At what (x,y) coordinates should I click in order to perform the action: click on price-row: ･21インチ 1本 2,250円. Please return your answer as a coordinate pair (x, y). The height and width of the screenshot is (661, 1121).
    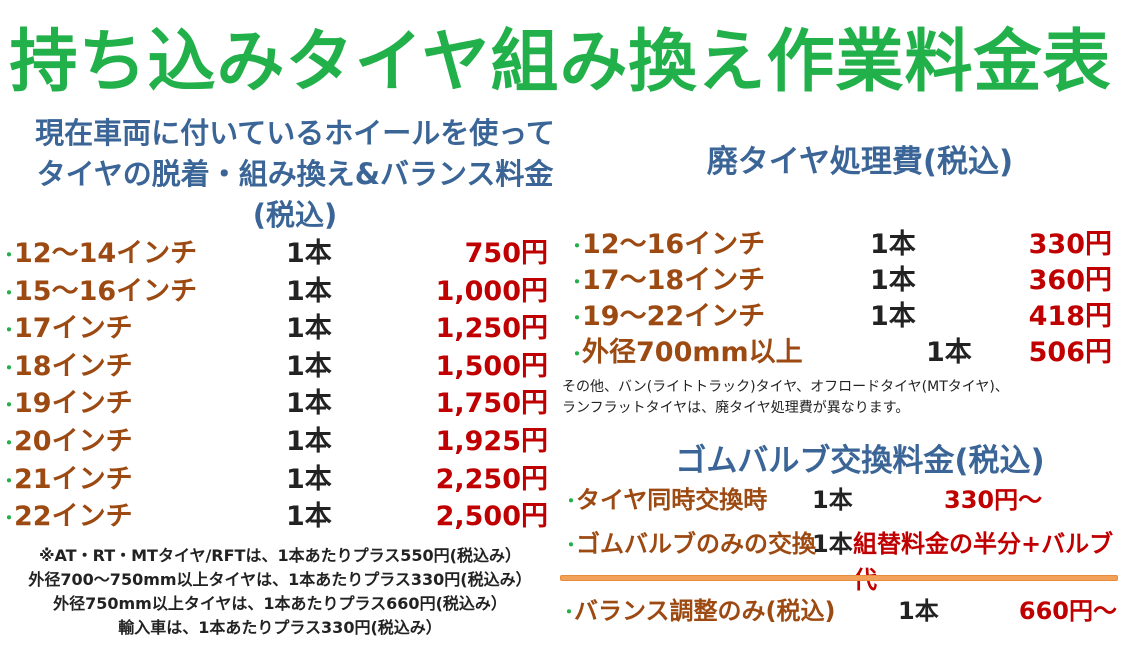
    Looking at the image, I should click on (276, 480).